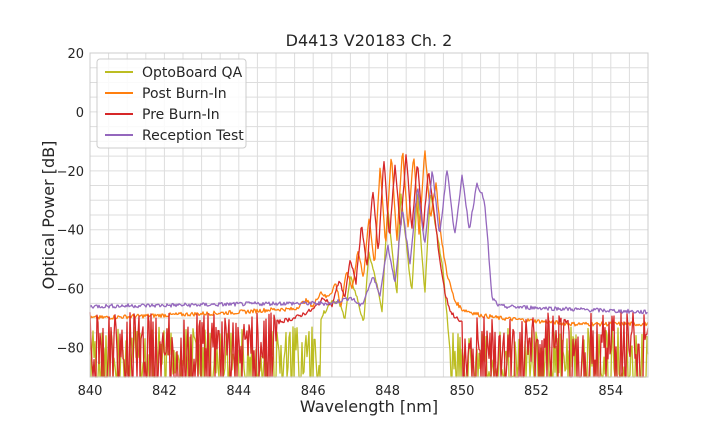  Describe the element at coordinates (80, 113) in the screenshot. I see `y-tick-label: 0` at that location.